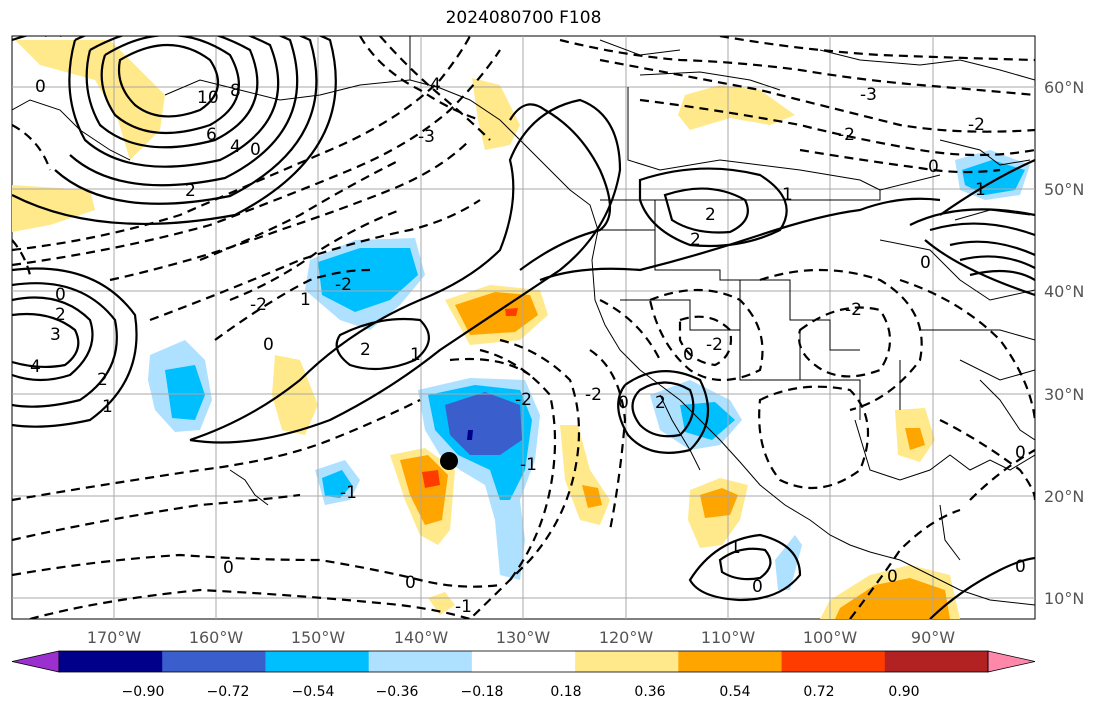  I want to click on colorbar-extend-high, so click(1011, 661).